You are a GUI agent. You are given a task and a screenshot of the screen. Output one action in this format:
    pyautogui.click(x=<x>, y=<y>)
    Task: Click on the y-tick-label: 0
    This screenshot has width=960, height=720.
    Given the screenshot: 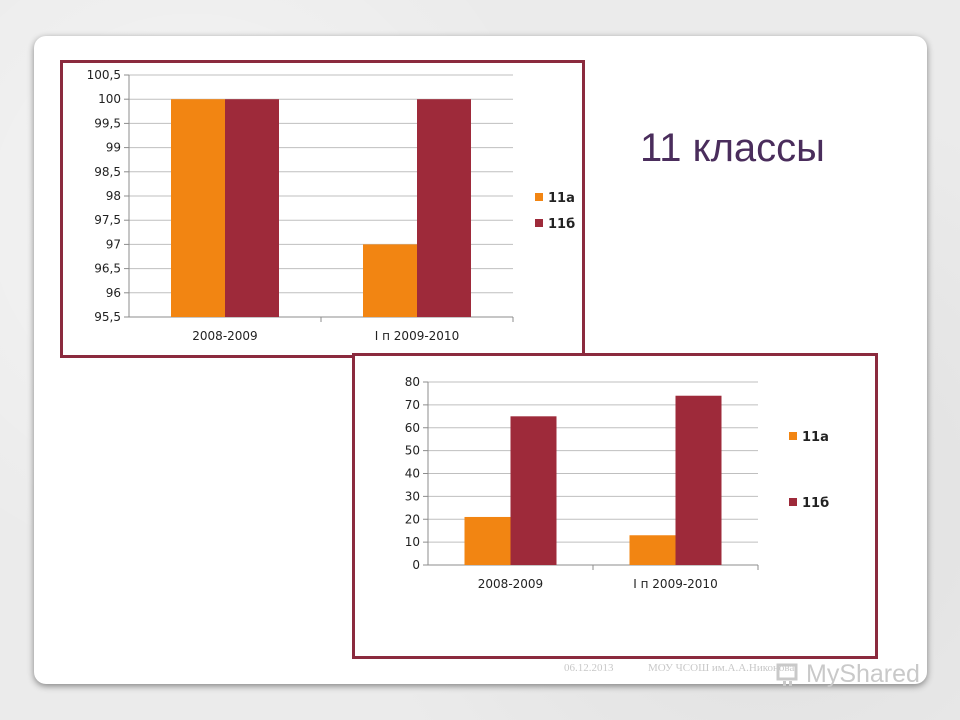 What is the action you would take?
    pyautogui.click(x=416, y=565)
    